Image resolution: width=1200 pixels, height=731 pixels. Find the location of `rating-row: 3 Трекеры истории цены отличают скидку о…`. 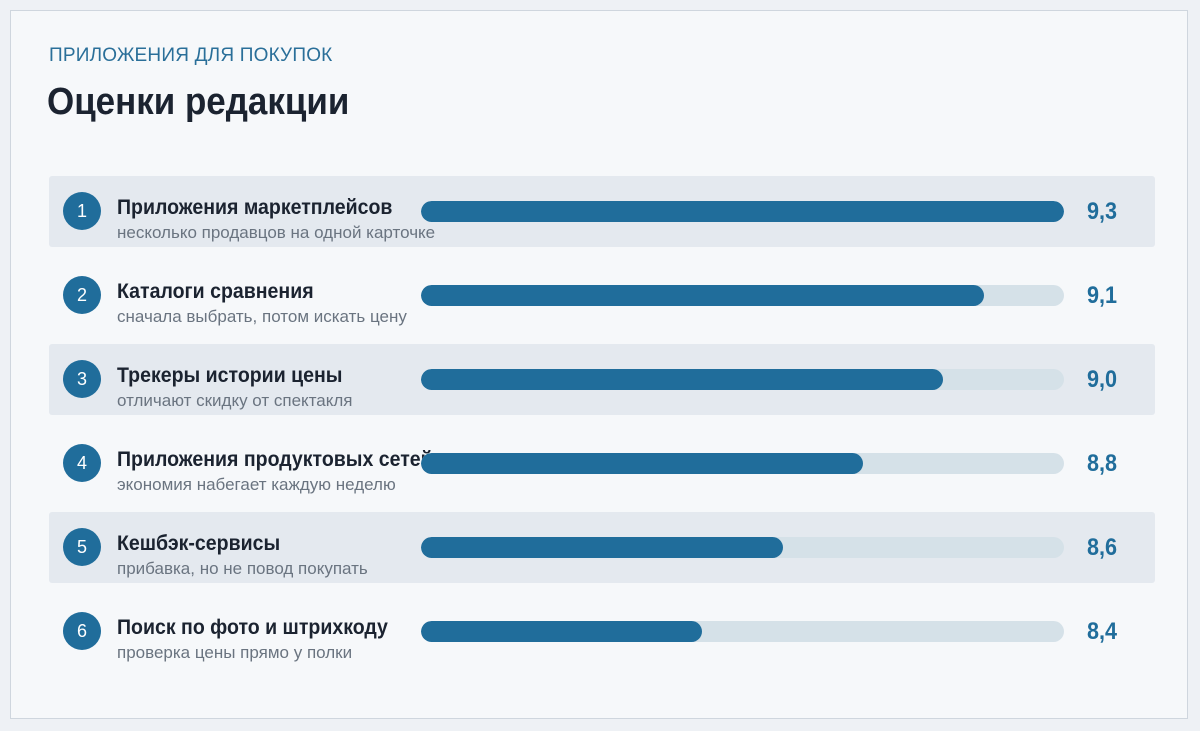

rating-row: 3 Трекеры истории цены отличают скидку о… is located at coordinates (602, 379).